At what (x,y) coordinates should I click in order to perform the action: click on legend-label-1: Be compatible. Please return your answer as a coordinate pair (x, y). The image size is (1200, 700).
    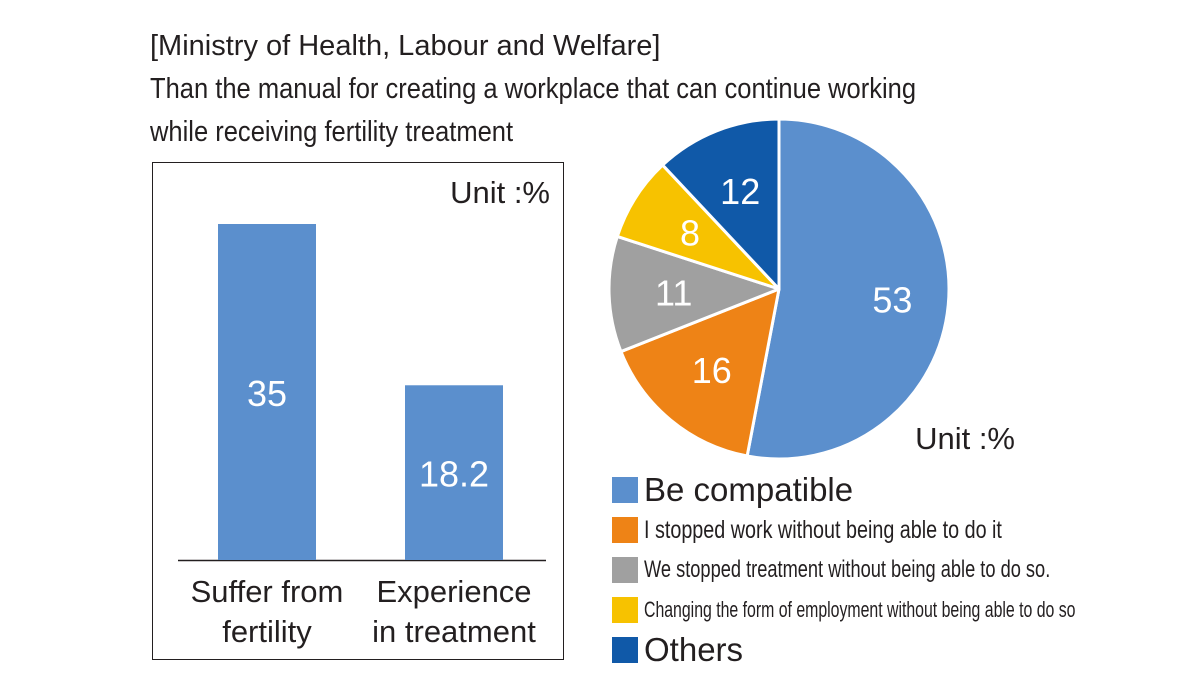
    Looking at the image, I should click on (749, 489).